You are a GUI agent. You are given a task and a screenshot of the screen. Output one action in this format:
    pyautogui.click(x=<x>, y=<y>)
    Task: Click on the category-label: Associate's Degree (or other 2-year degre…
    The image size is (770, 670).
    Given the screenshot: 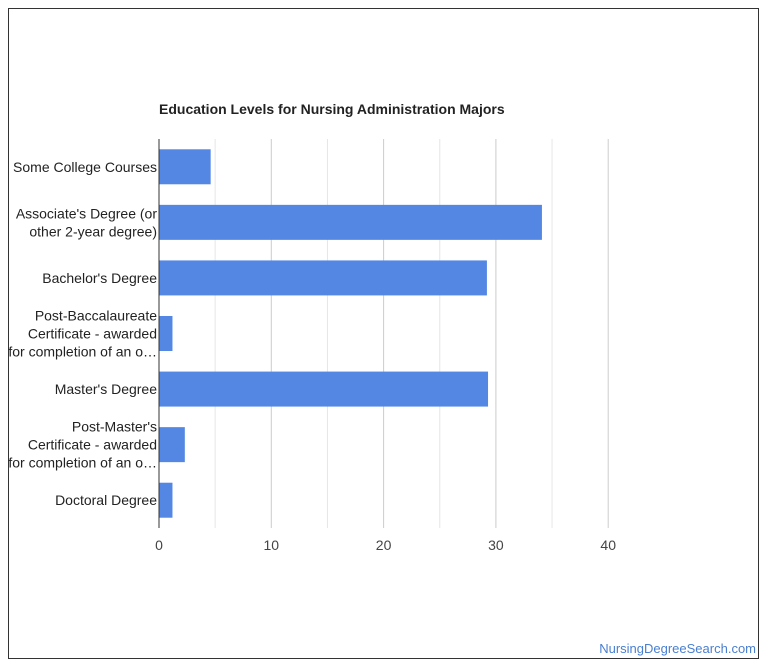 What is the action you would take?
    pyautogui.click(x=87, y=222)
    